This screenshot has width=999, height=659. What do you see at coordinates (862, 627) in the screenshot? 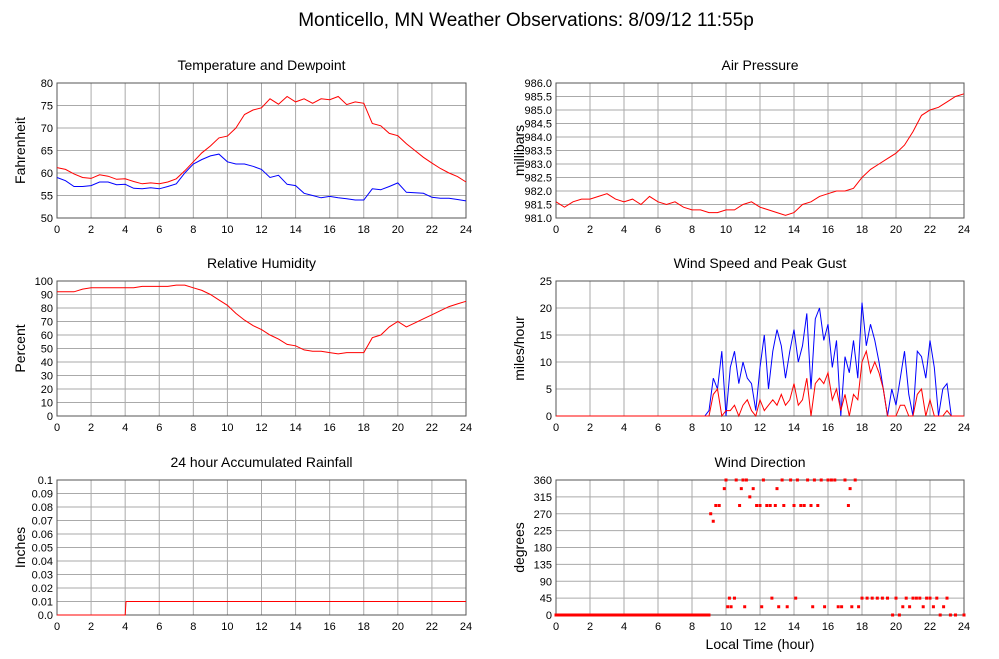
I see `x-tick-label: 18` at bounding box center [862, 627].